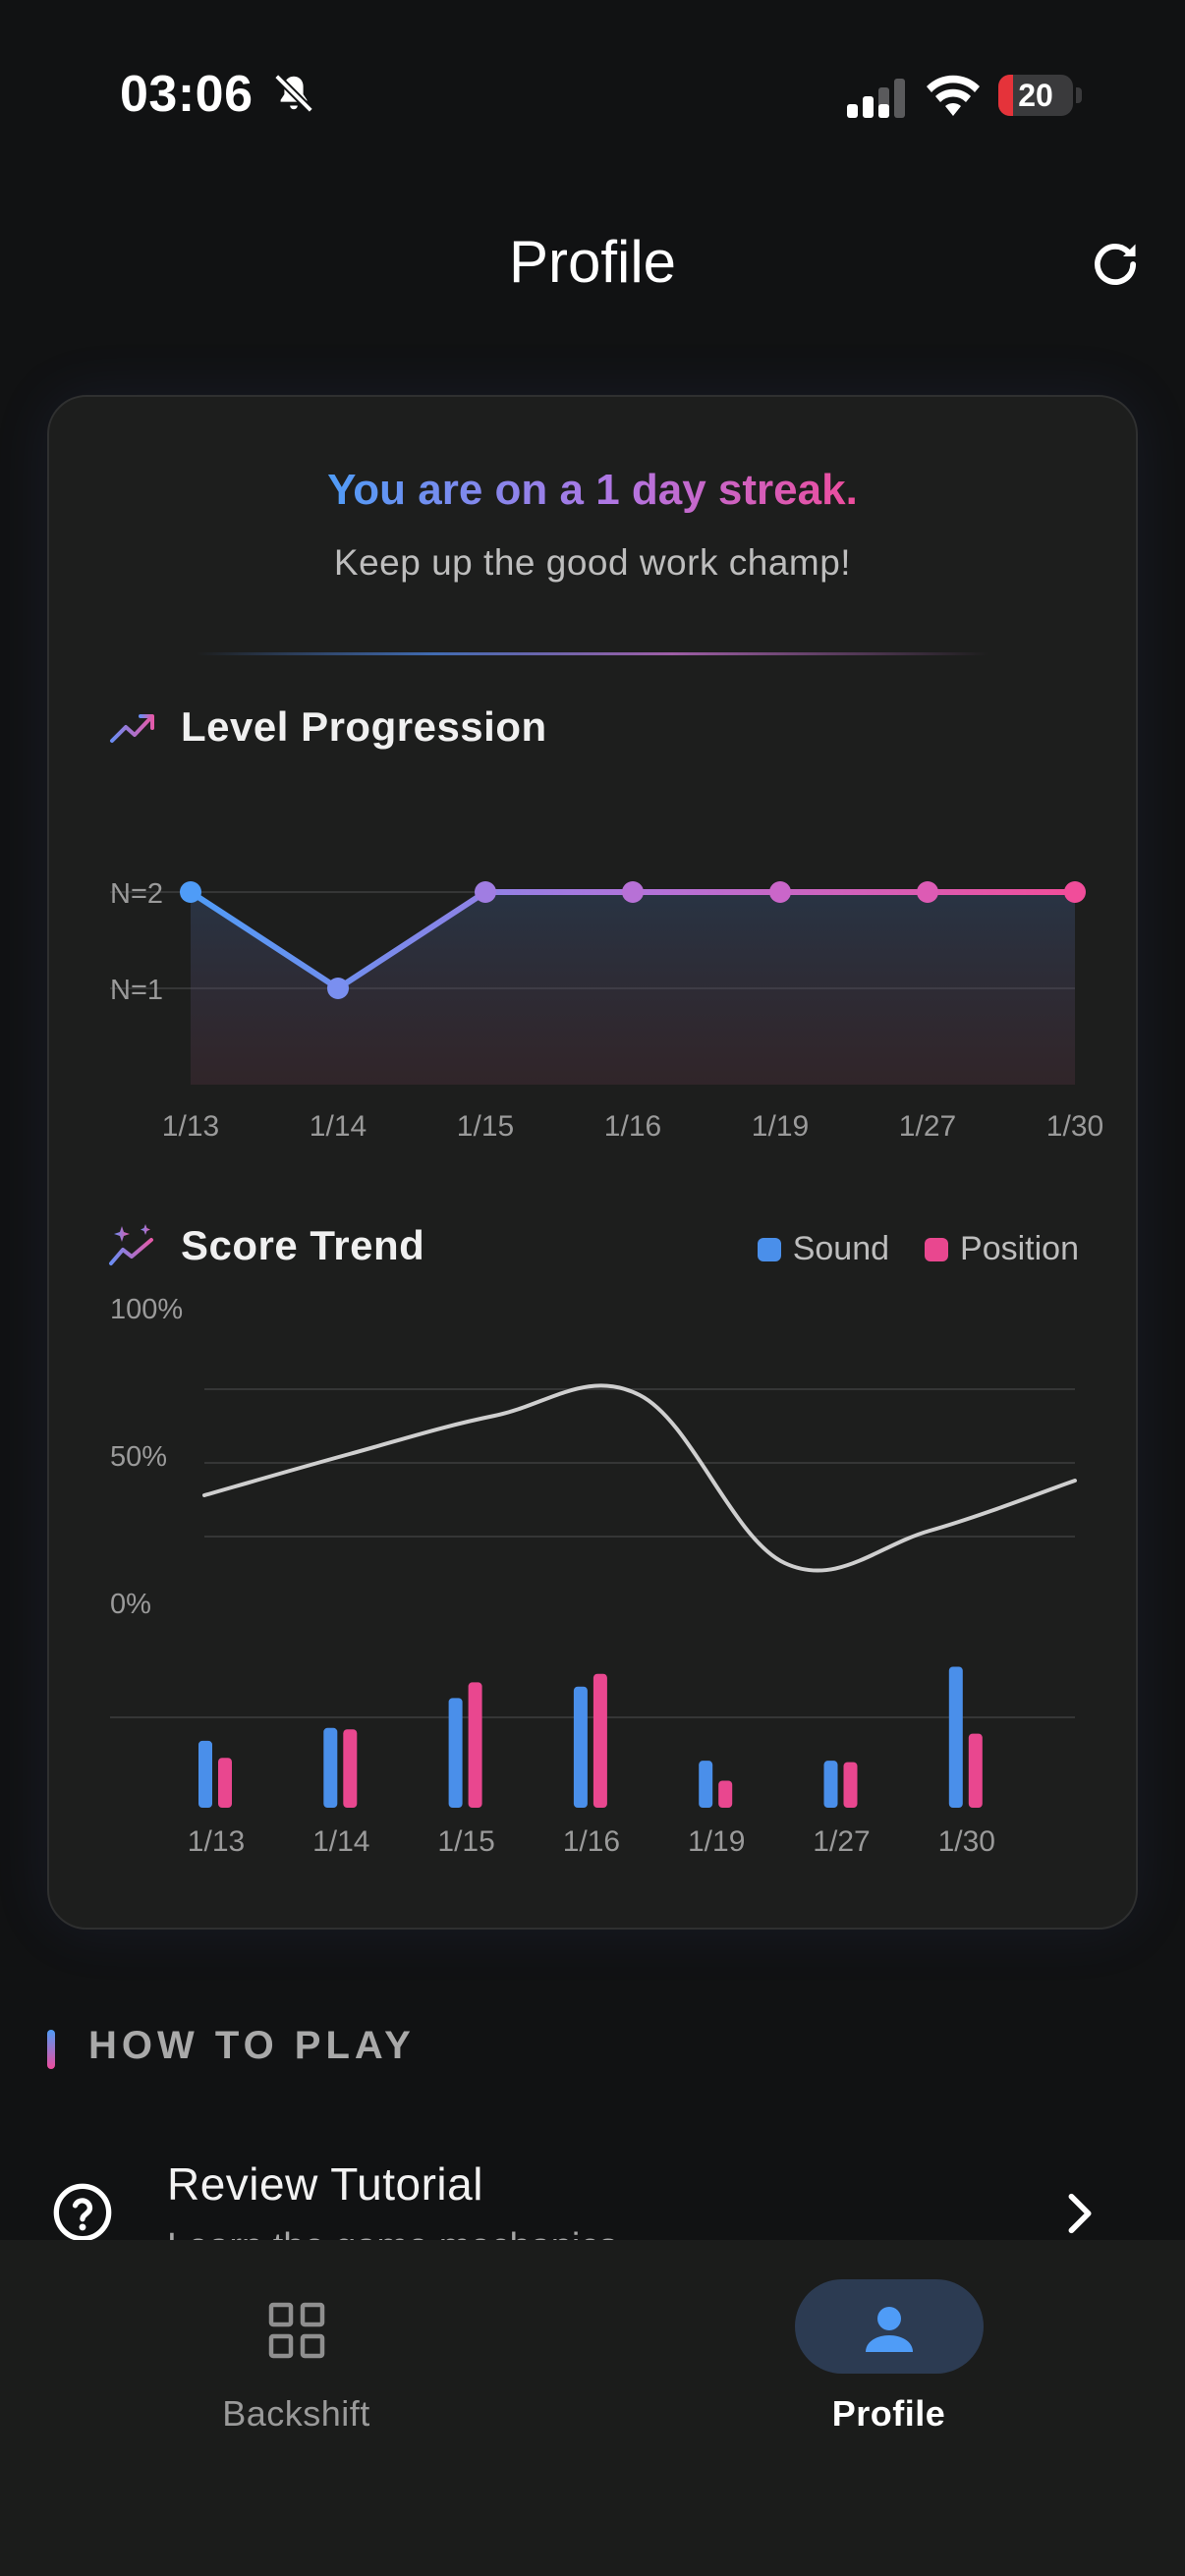 This screenshot has width=1185, height=2576. Describe the element at coordinates (136, 990) in the screenshot. I see `level-y-tick: N=1` at that location.